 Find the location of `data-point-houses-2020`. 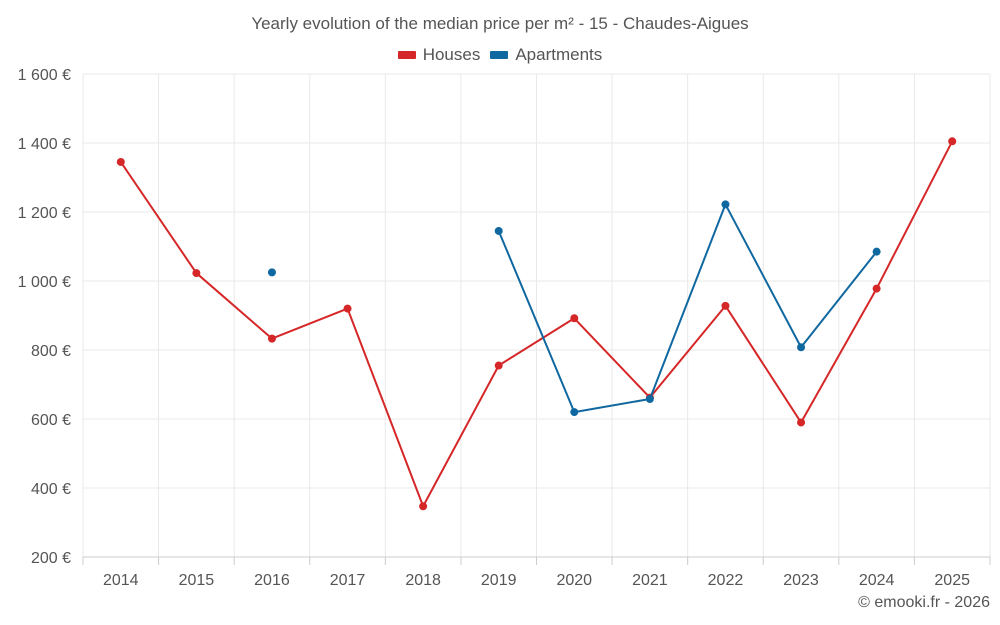

data-point-houses-2020 is located at coordinates (574, 318).